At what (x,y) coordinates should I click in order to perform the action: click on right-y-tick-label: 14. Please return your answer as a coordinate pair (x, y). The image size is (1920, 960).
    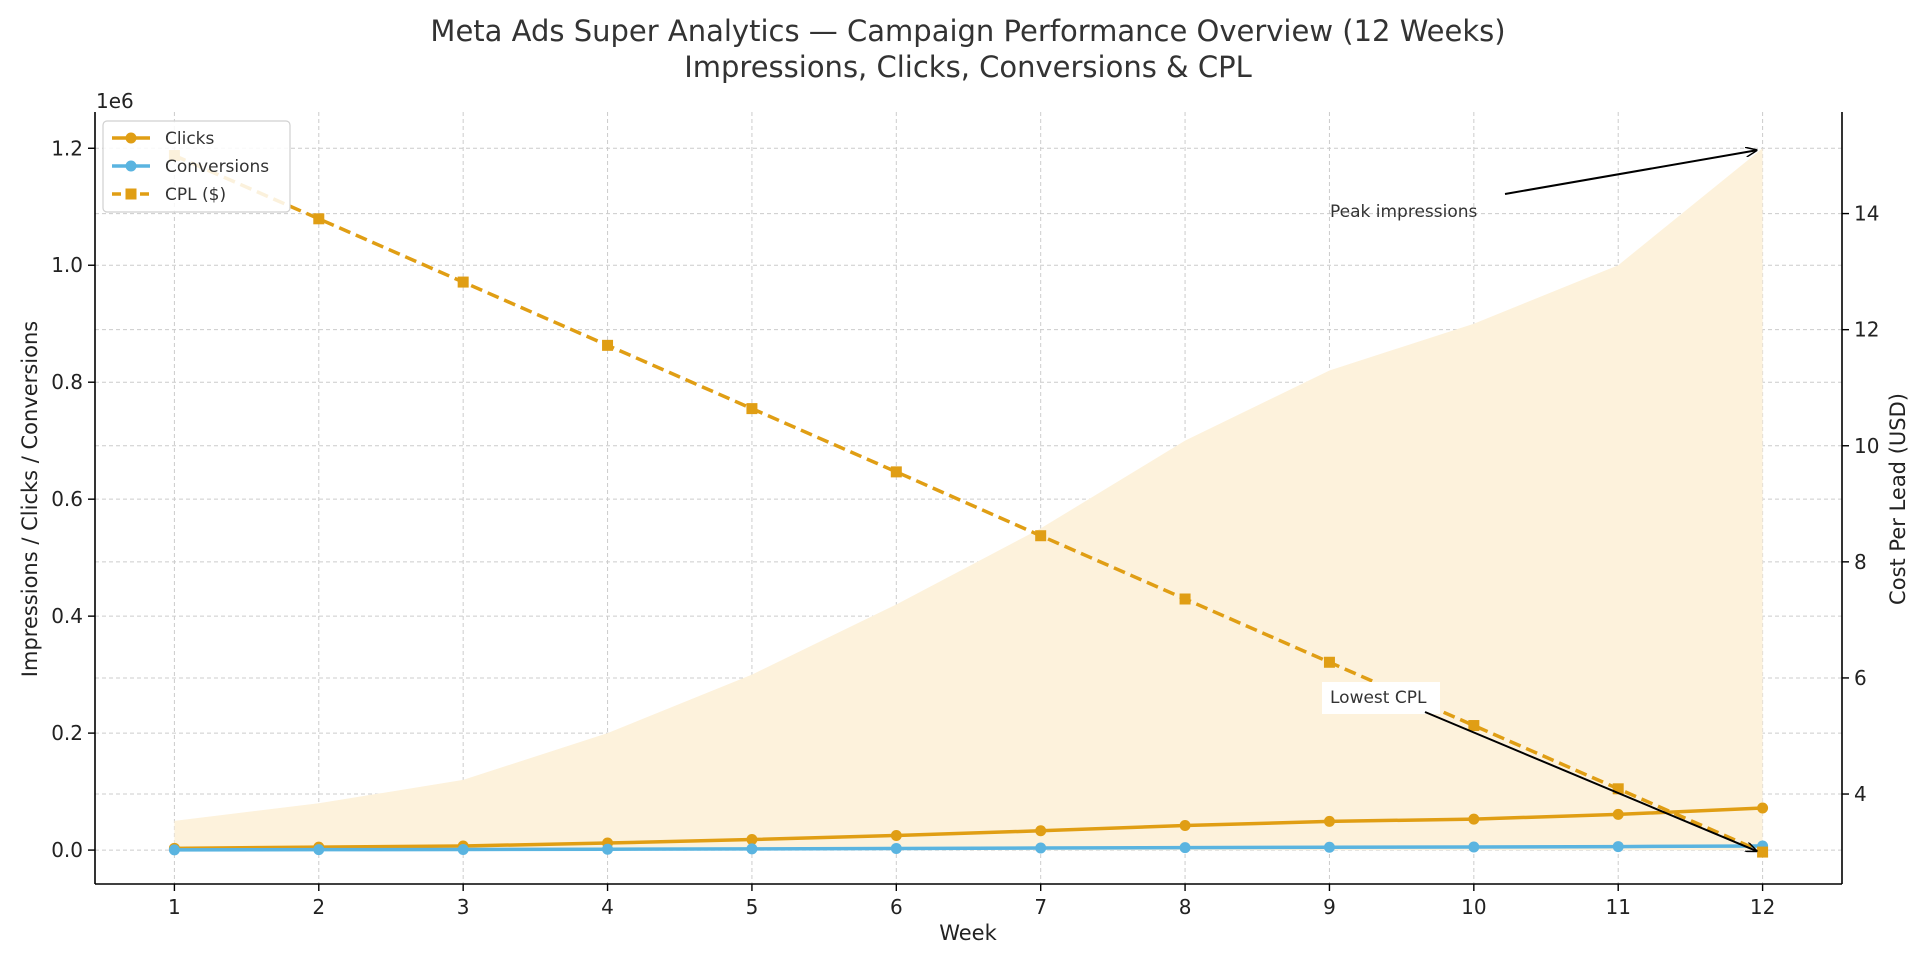
    Looking at the image, I should click on (1866, 214).